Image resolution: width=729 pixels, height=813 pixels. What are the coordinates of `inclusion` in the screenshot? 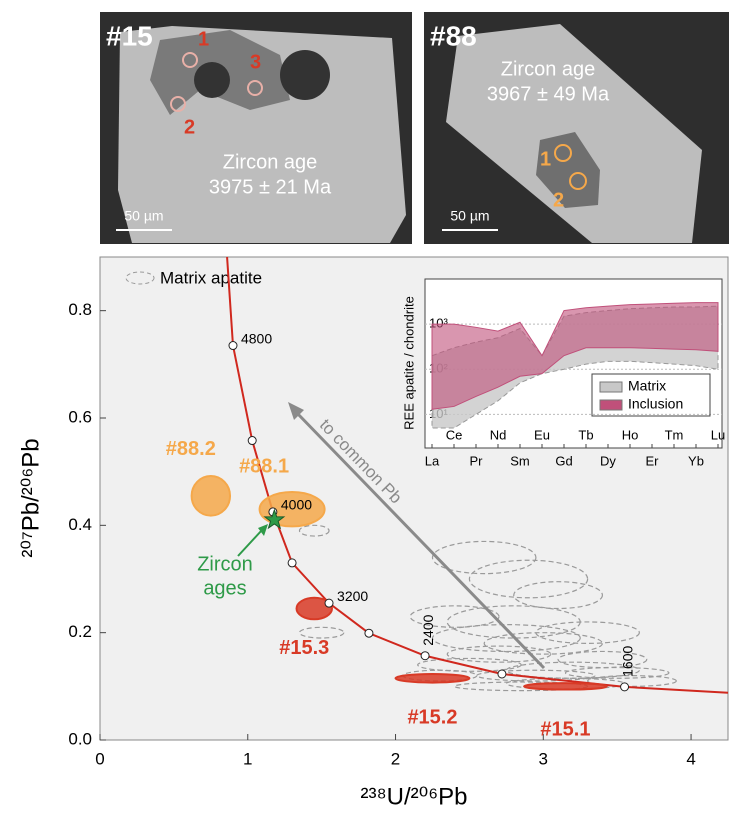 It's located at (568, 170).